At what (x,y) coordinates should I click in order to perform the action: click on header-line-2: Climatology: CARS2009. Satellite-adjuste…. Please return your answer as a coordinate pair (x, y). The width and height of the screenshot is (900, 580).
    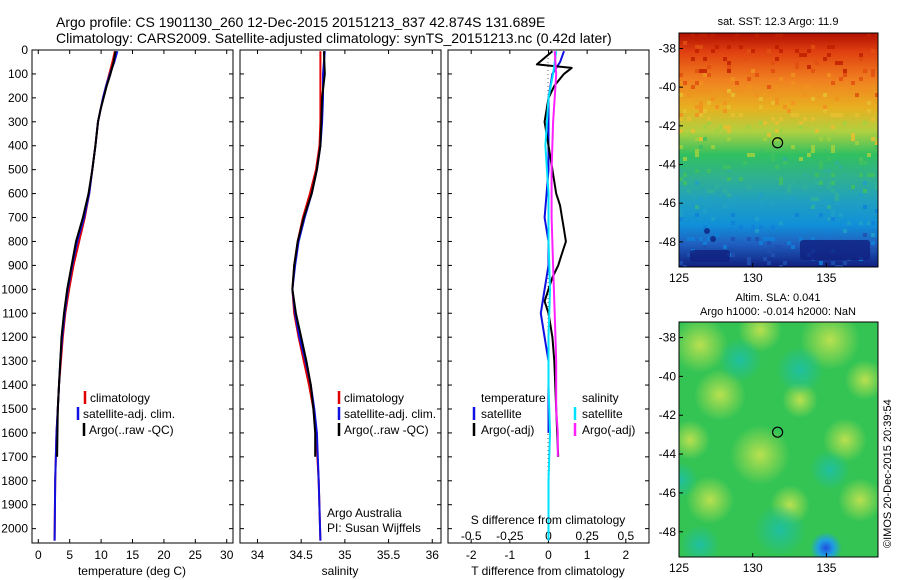
    Looking at the image, I should click on (334, 38).